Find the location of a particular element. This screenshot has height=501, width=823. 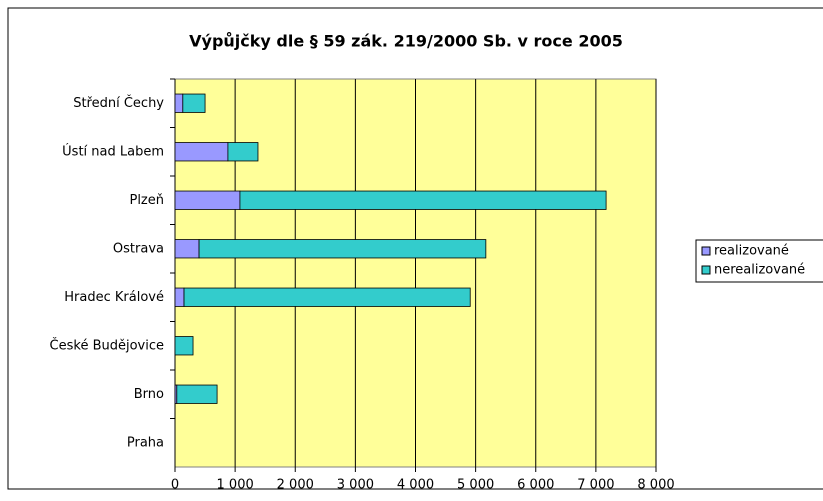

y-tick-label: Hradec Králové is located at coordinates (114, 297).